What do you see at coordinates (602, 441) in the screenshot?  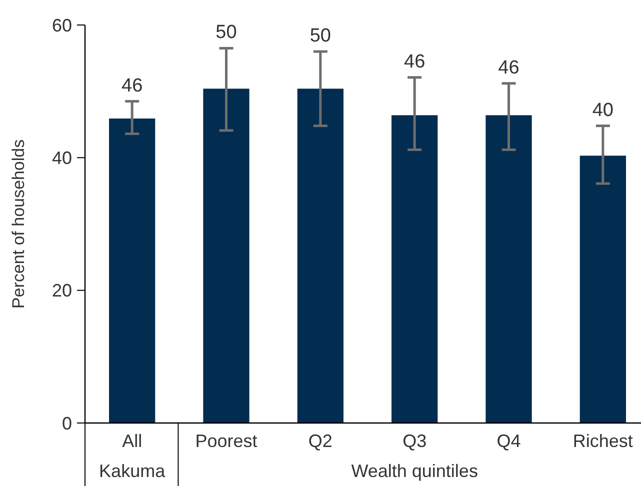 I see `x-tick-label: Richest` at bounding box center [602, 441].